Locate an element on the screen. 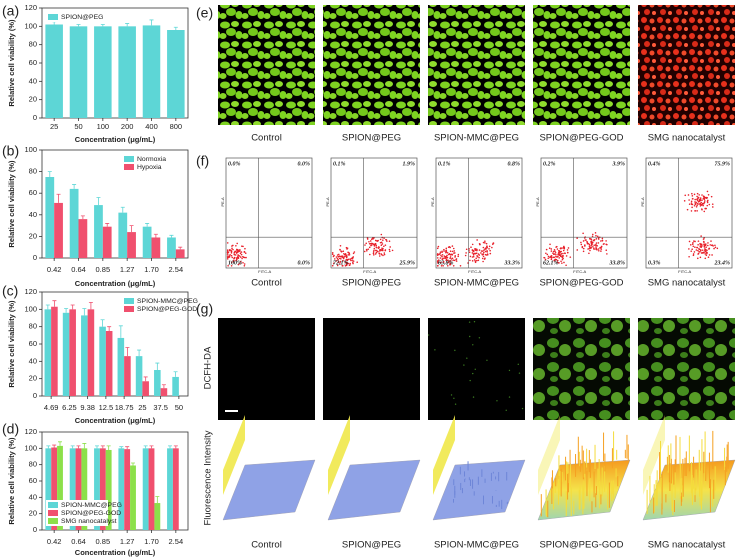 This screenshot has width=747, height=558. legend-label: SPION@PEG is located at coordinates (82, 17).